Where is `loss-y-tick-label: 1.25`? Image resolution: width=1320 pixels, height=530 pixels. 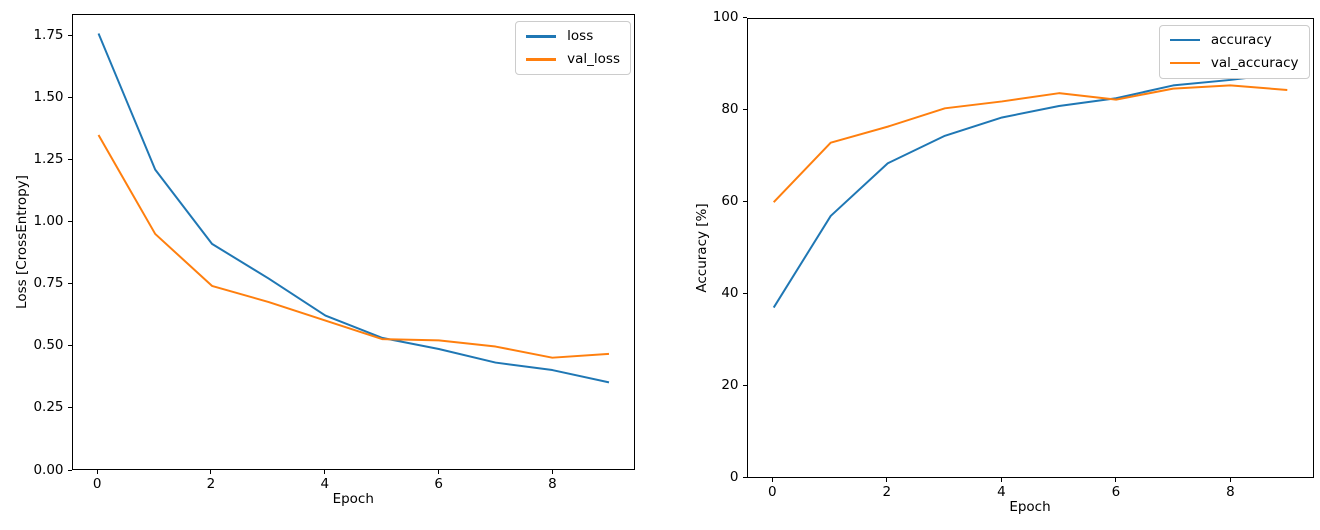
loss-y-tick-label: 1.25 is located at coordinates (48, 158).